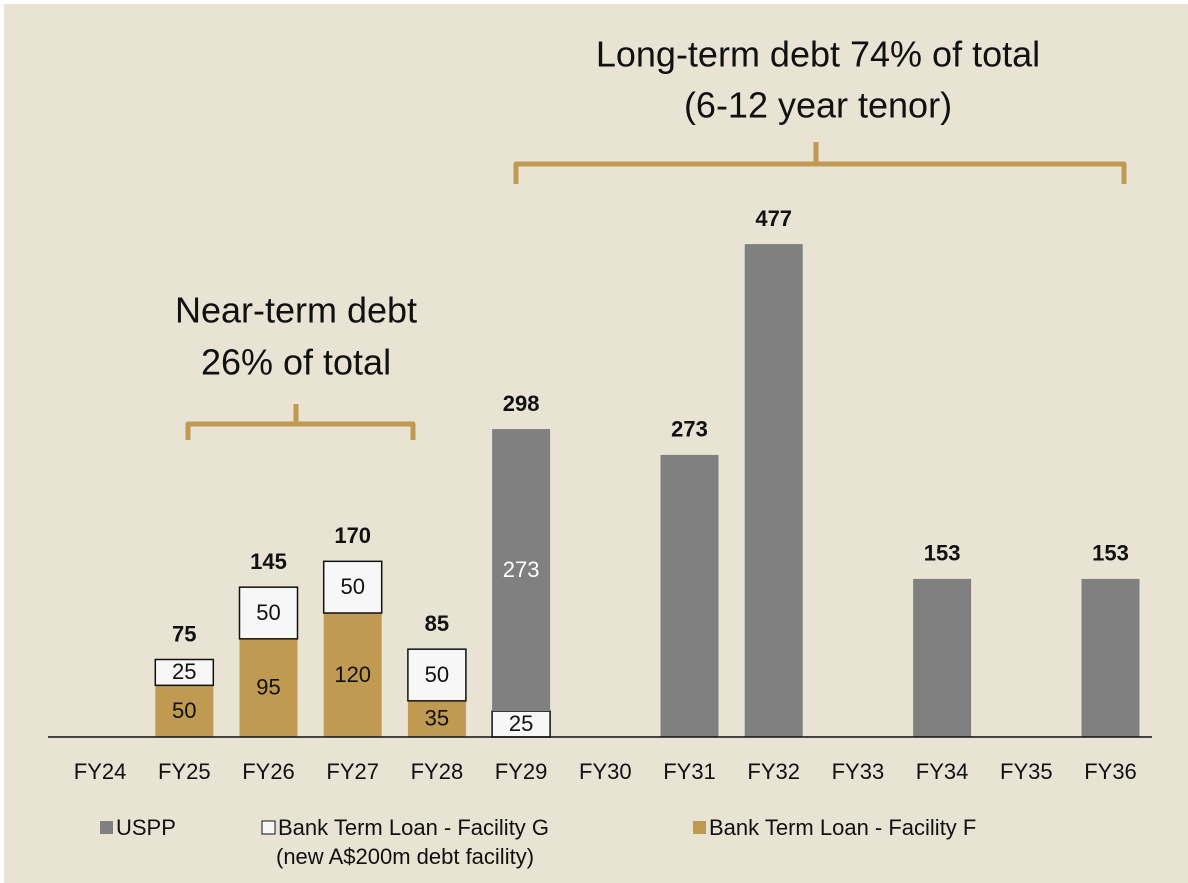 The image size is (1188, 883). I want to click on x-tick-label: FY24, so click(100, 771).